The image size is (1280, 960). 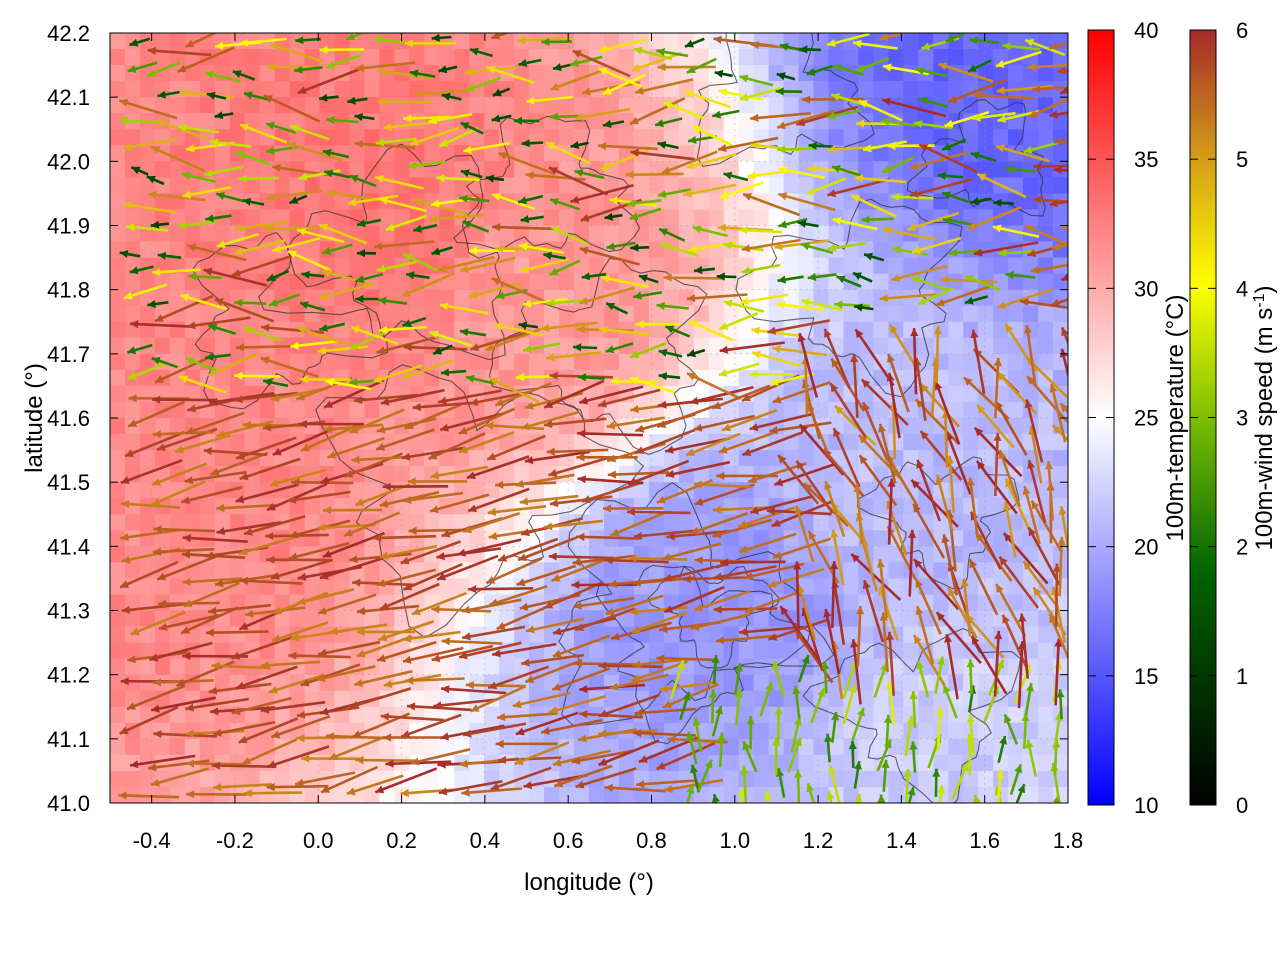 What do you see at coordinates (1242, 547) in the screenshot?
I see `windspeed-colorbar-tick-label: 2` at bounding box center [1242, 547].